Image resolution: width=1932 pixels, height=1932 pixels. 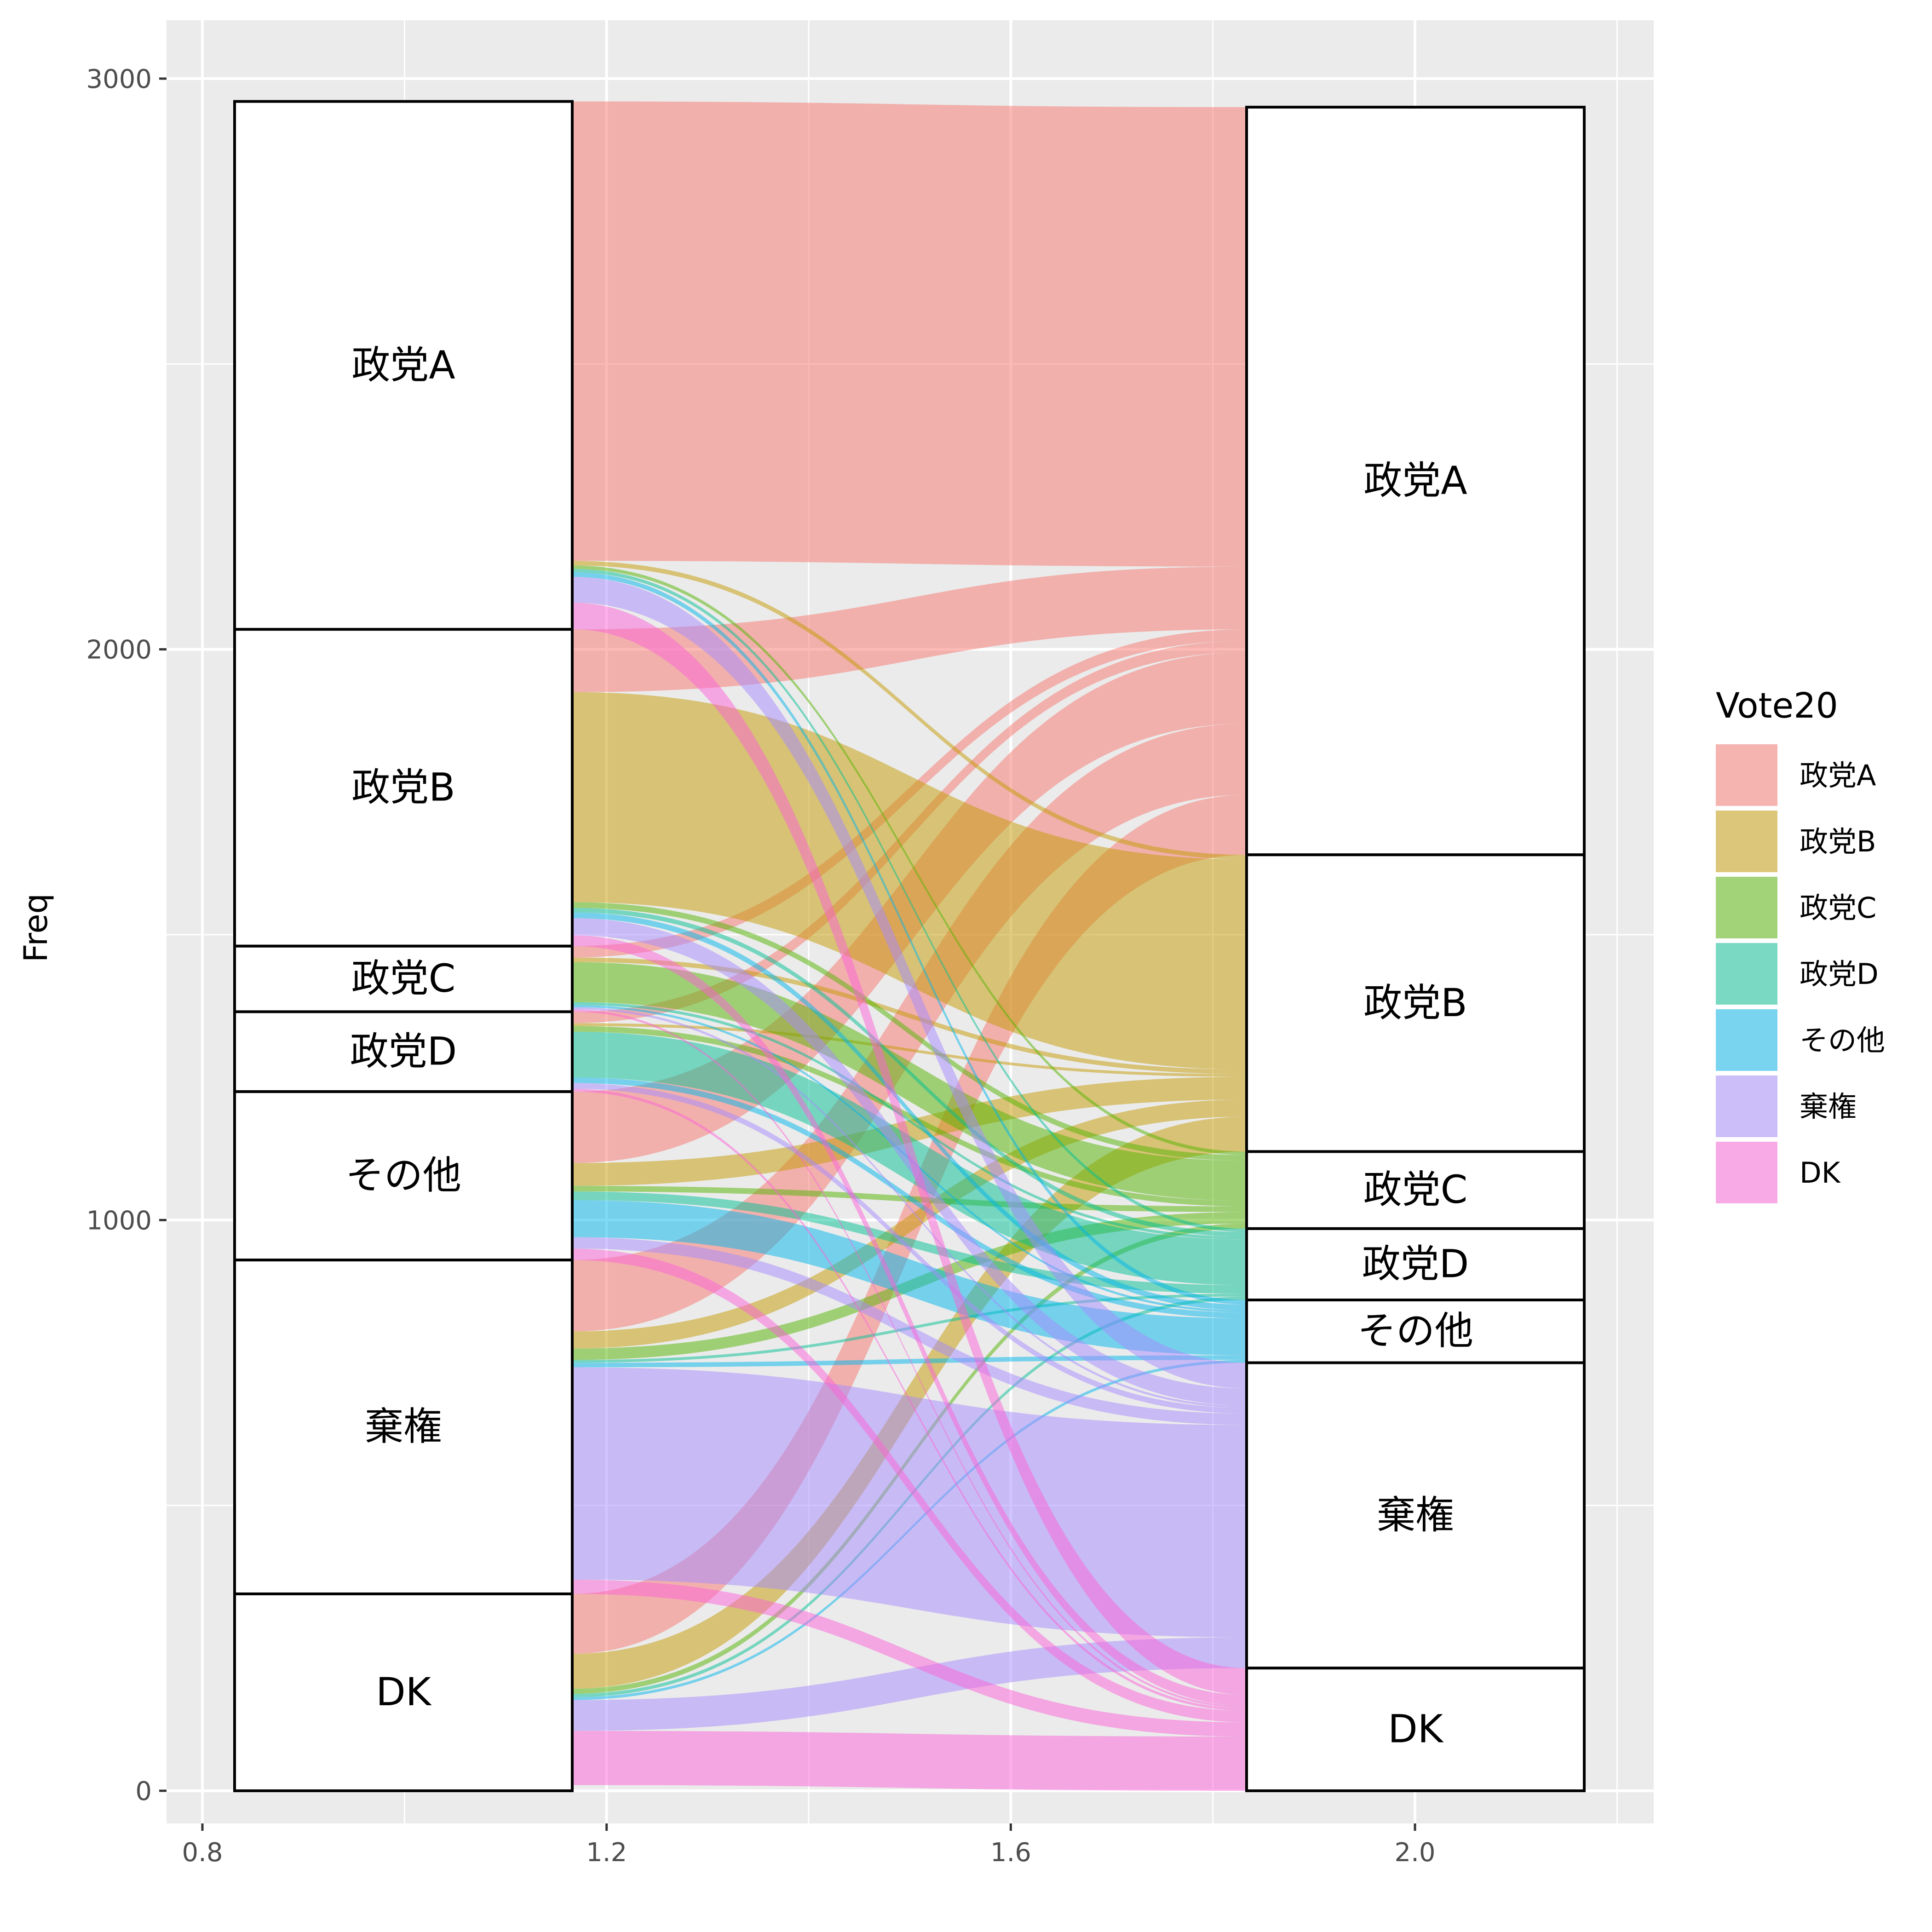 What do you see at coordinates (36, 927) in the screenshot?
I see `y-axis-title: Freq` at bounding box center [36, 927].